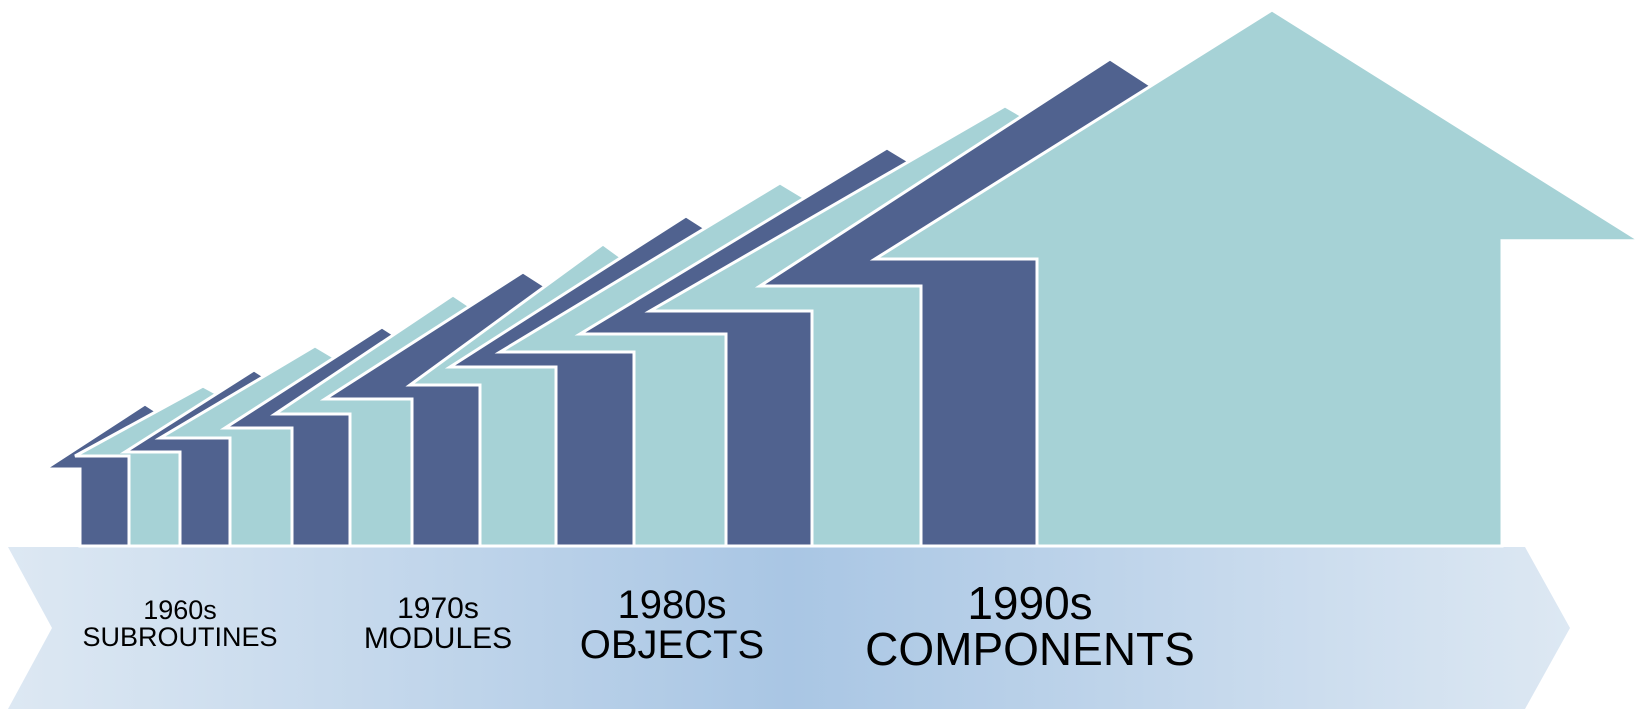  I want to click on era-decade: 1960s, so click(180, 610).